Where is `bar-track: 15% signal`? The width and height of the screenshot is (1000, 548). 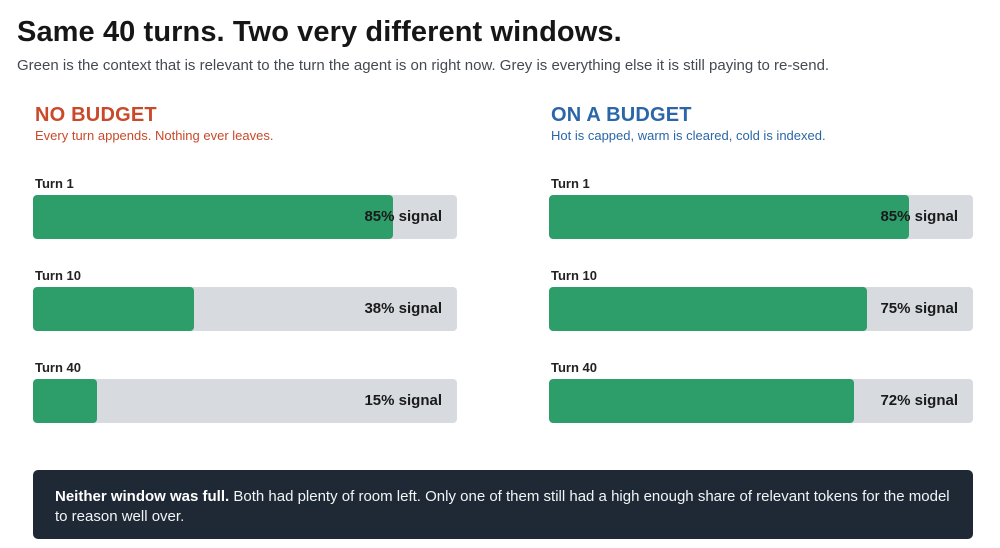
bar-track: 15% signal is located at coordinates (245, 401).